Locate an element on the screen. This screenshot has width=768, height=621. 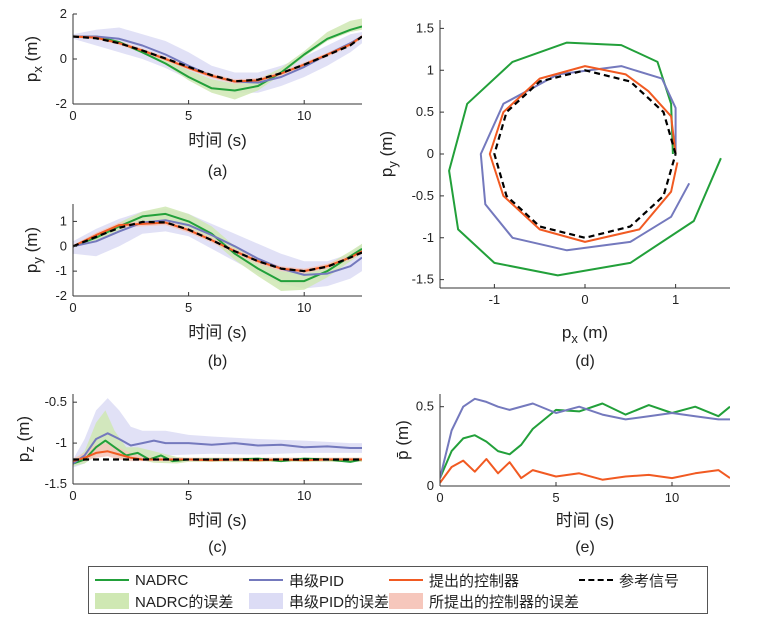
panel-c-plot is located at coordinates (217, 433).